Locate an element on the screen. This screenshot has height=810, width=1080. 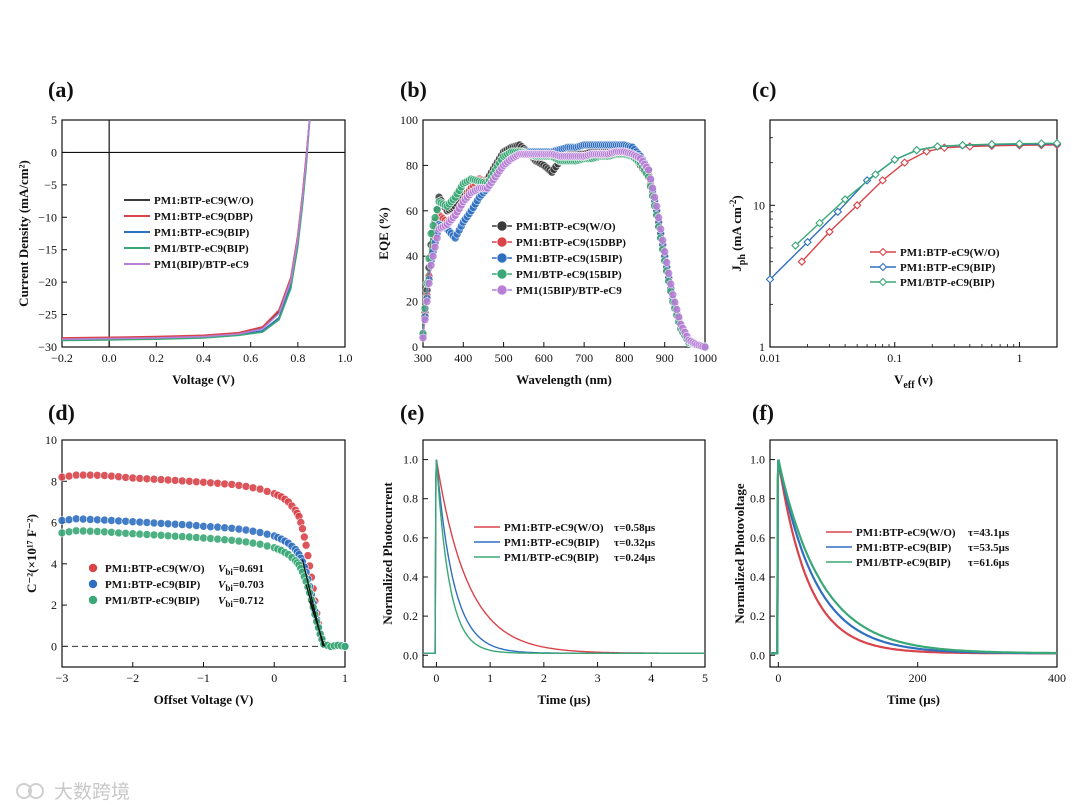
y-tick-label: −15 is located at coordinates (47, 250).